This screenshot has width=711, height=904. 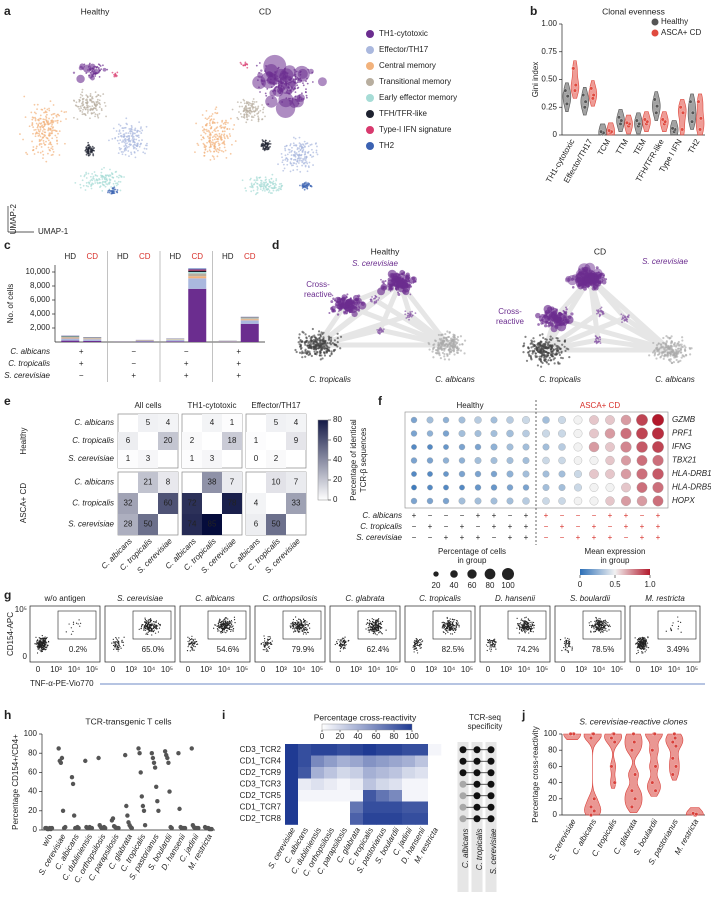 What do you see at coordinates (38, 669) in the screenshot?
I see `flow-xtick: 0` at bounding box center [38, 669].